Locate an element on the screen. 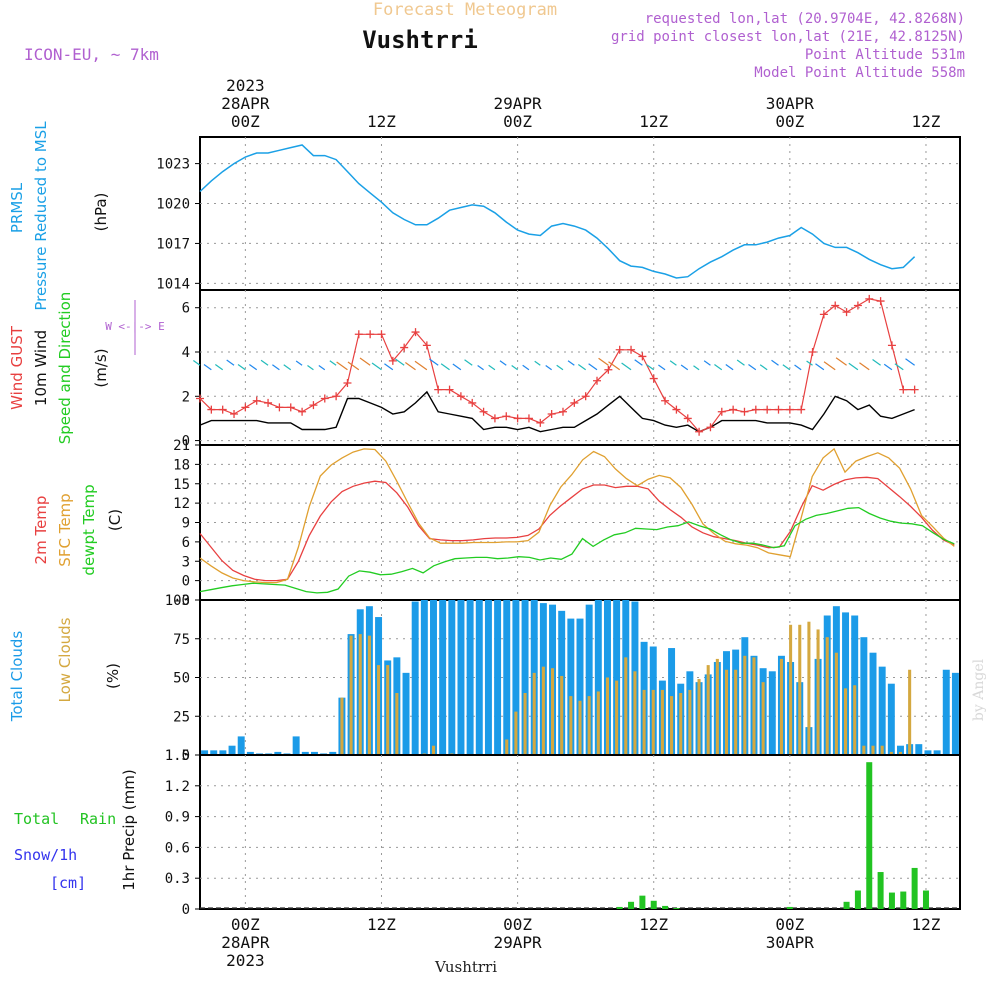  bottom-hour-label: 12Z is located at coordinates (926, 924).